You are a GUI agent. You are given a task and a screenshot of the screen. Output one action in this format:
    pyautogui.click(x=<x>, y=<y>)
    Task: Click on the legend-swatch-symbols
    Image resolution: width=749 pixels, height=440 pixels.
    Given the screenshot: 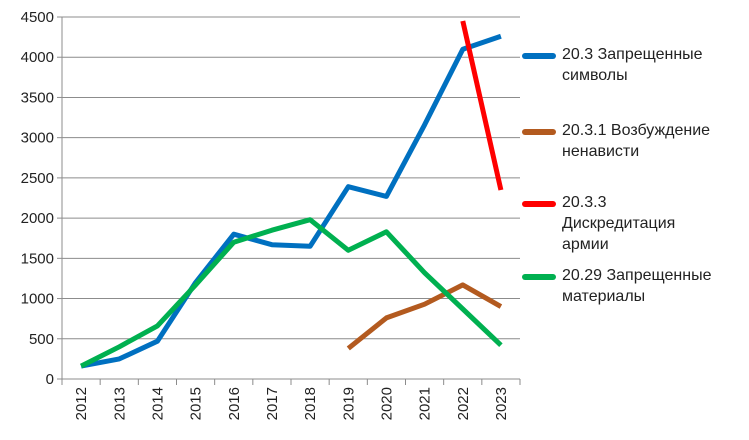 What is the action you would take?
    pyautogui.click(x=539, y=56)
    